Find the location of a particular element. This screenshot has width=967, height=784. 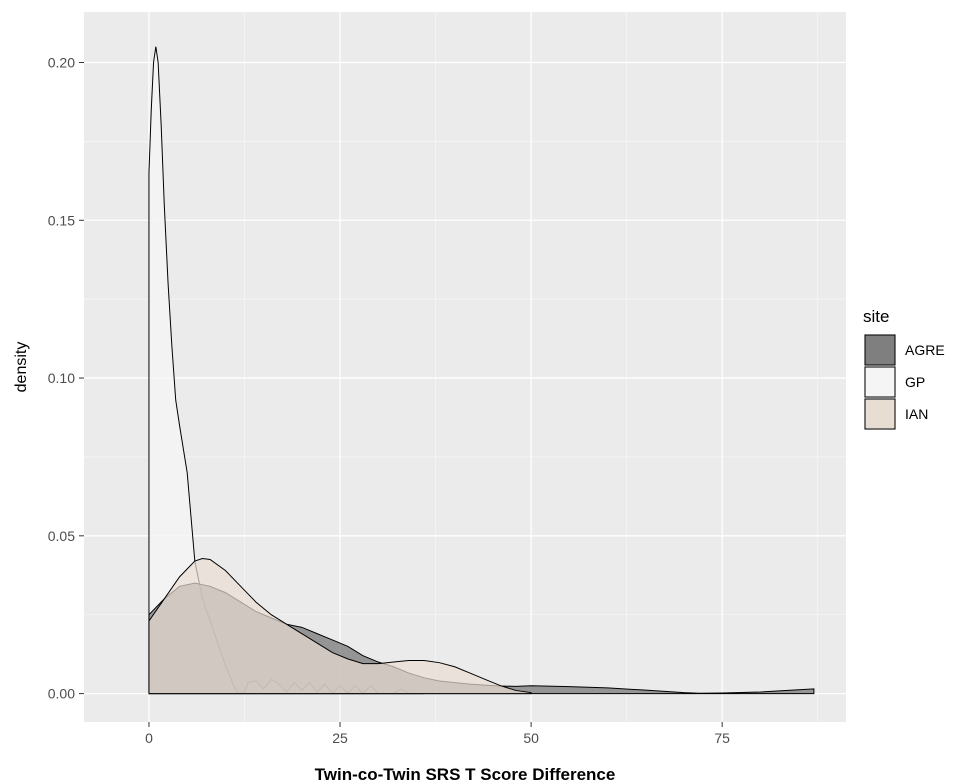

legend-title: site is located at coordinates (876, 316).